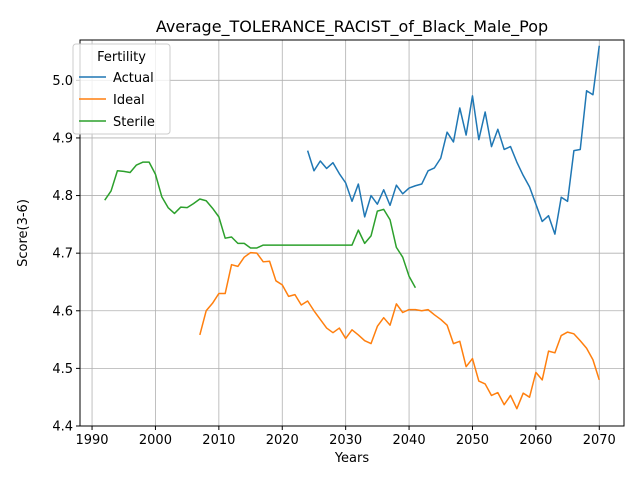 The width and height of the screenshot is (640, 480). I want to click on x-tick-label: 2030, so click(345, 440).